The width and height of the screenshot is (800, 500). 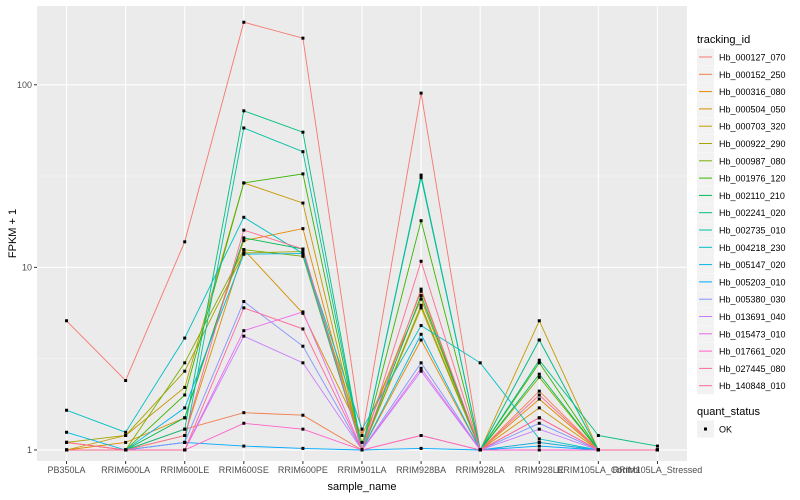 I want to click on legend-item: Hb_002735_010, so click(x=741, y=230).